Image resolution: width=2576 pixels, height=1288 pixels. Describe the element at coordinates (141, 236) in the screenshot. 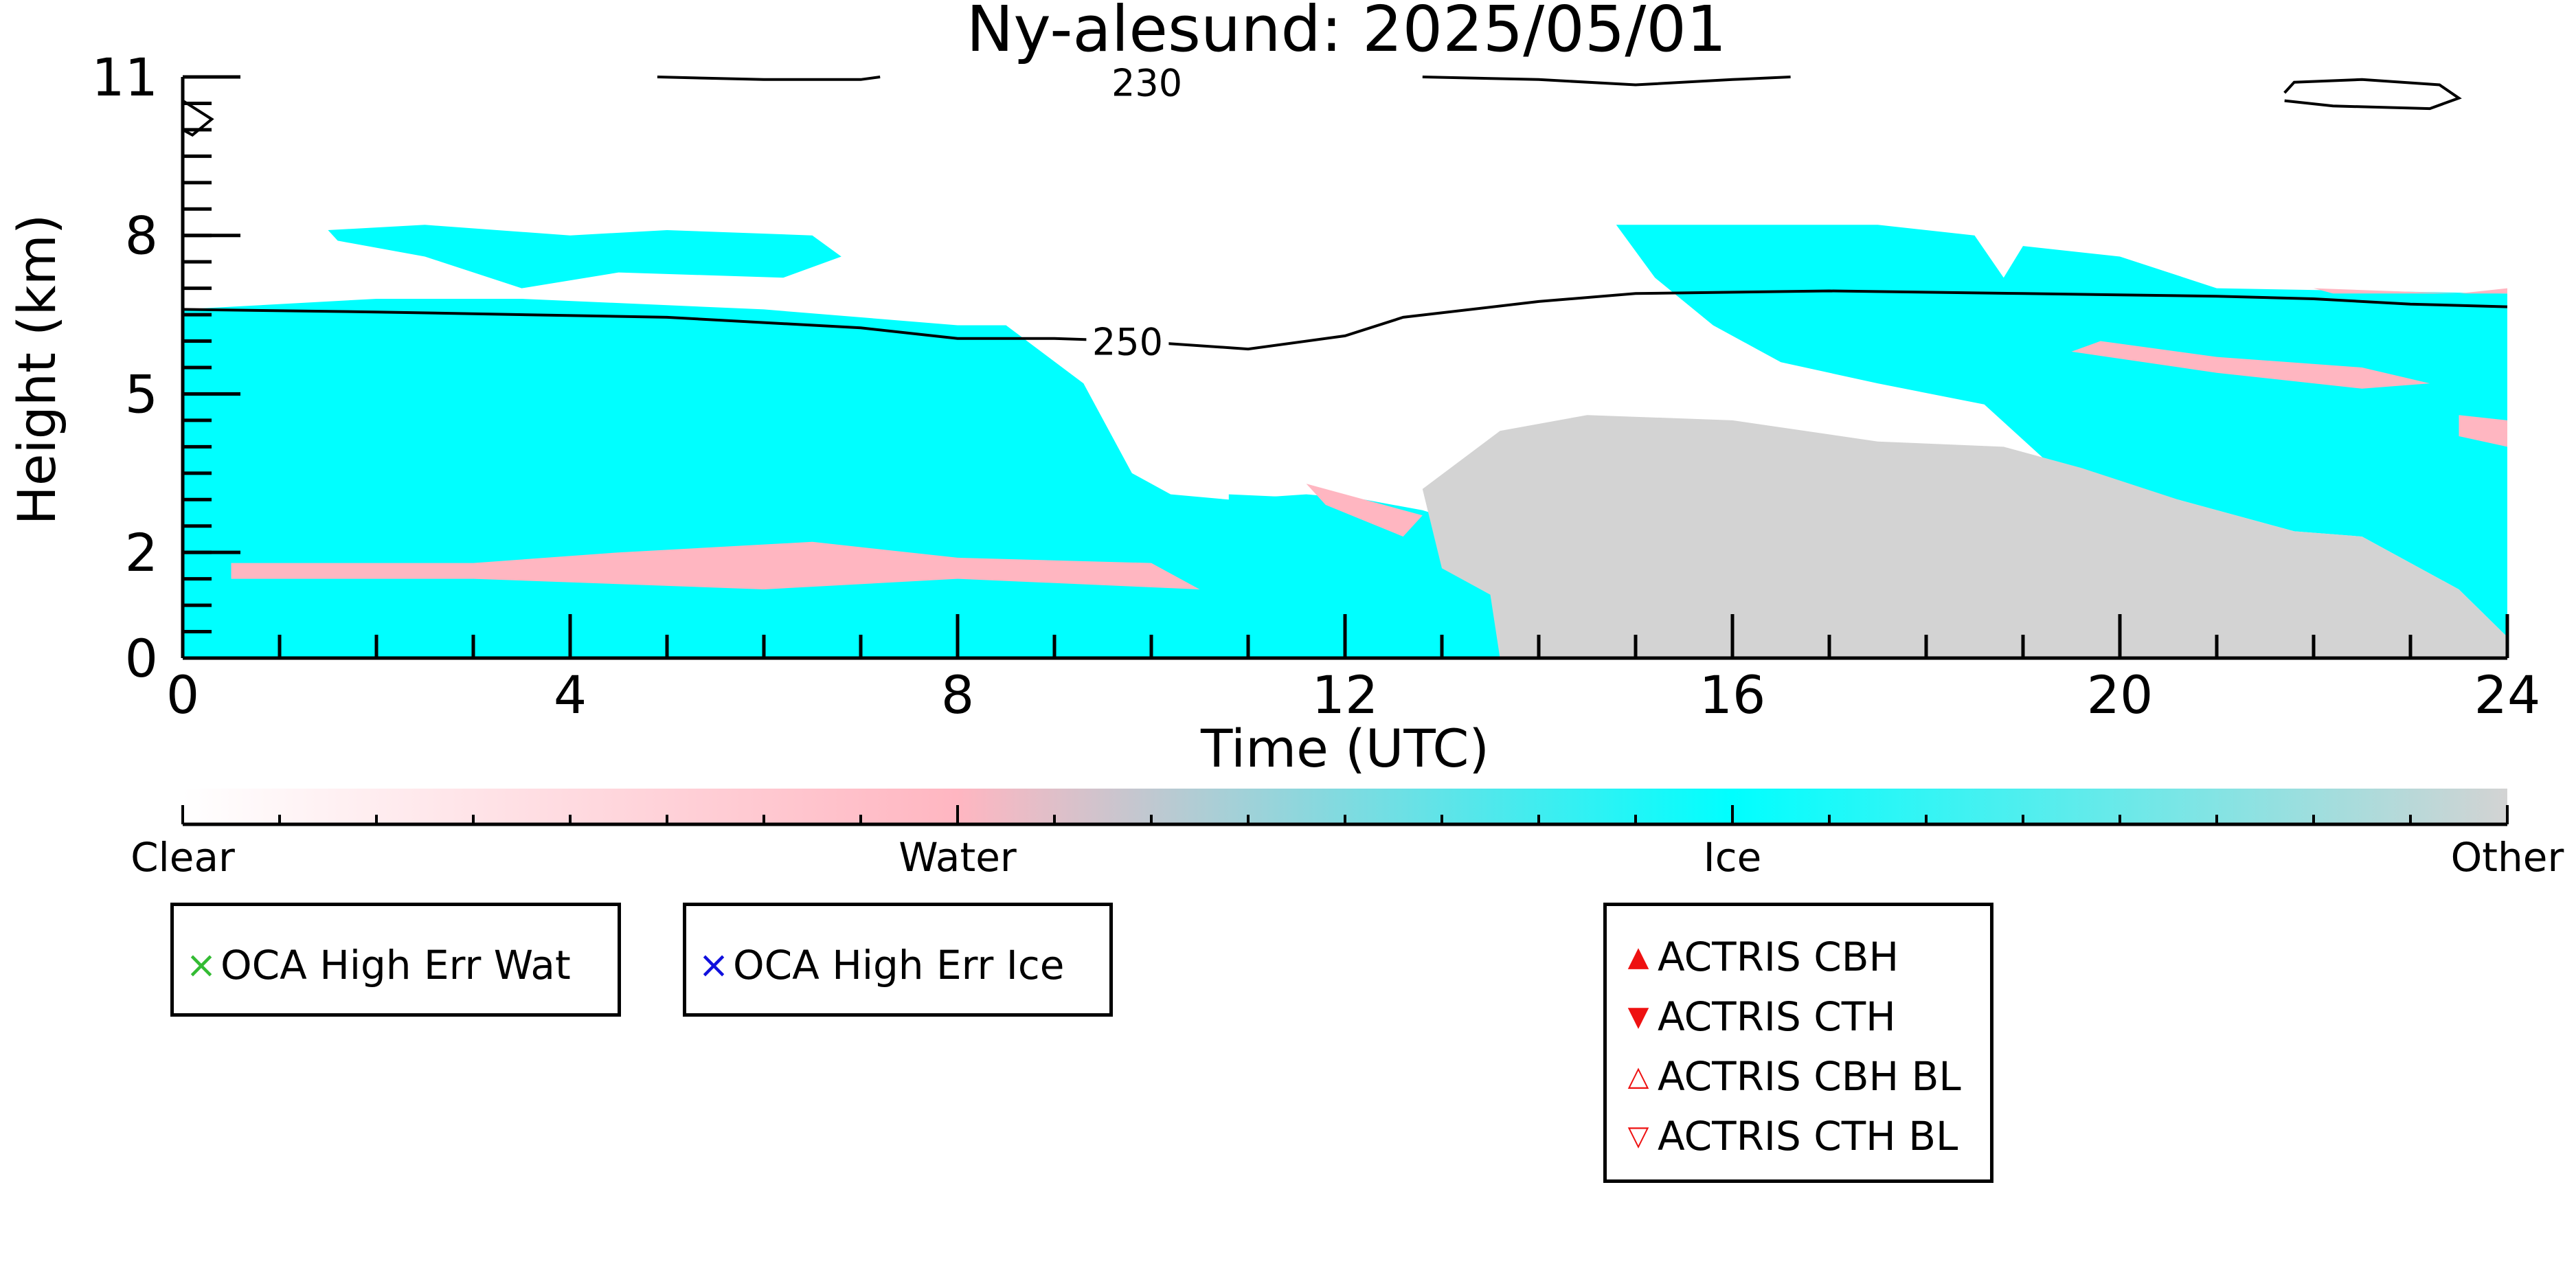

I see `y-tick-label: 8` at that location.